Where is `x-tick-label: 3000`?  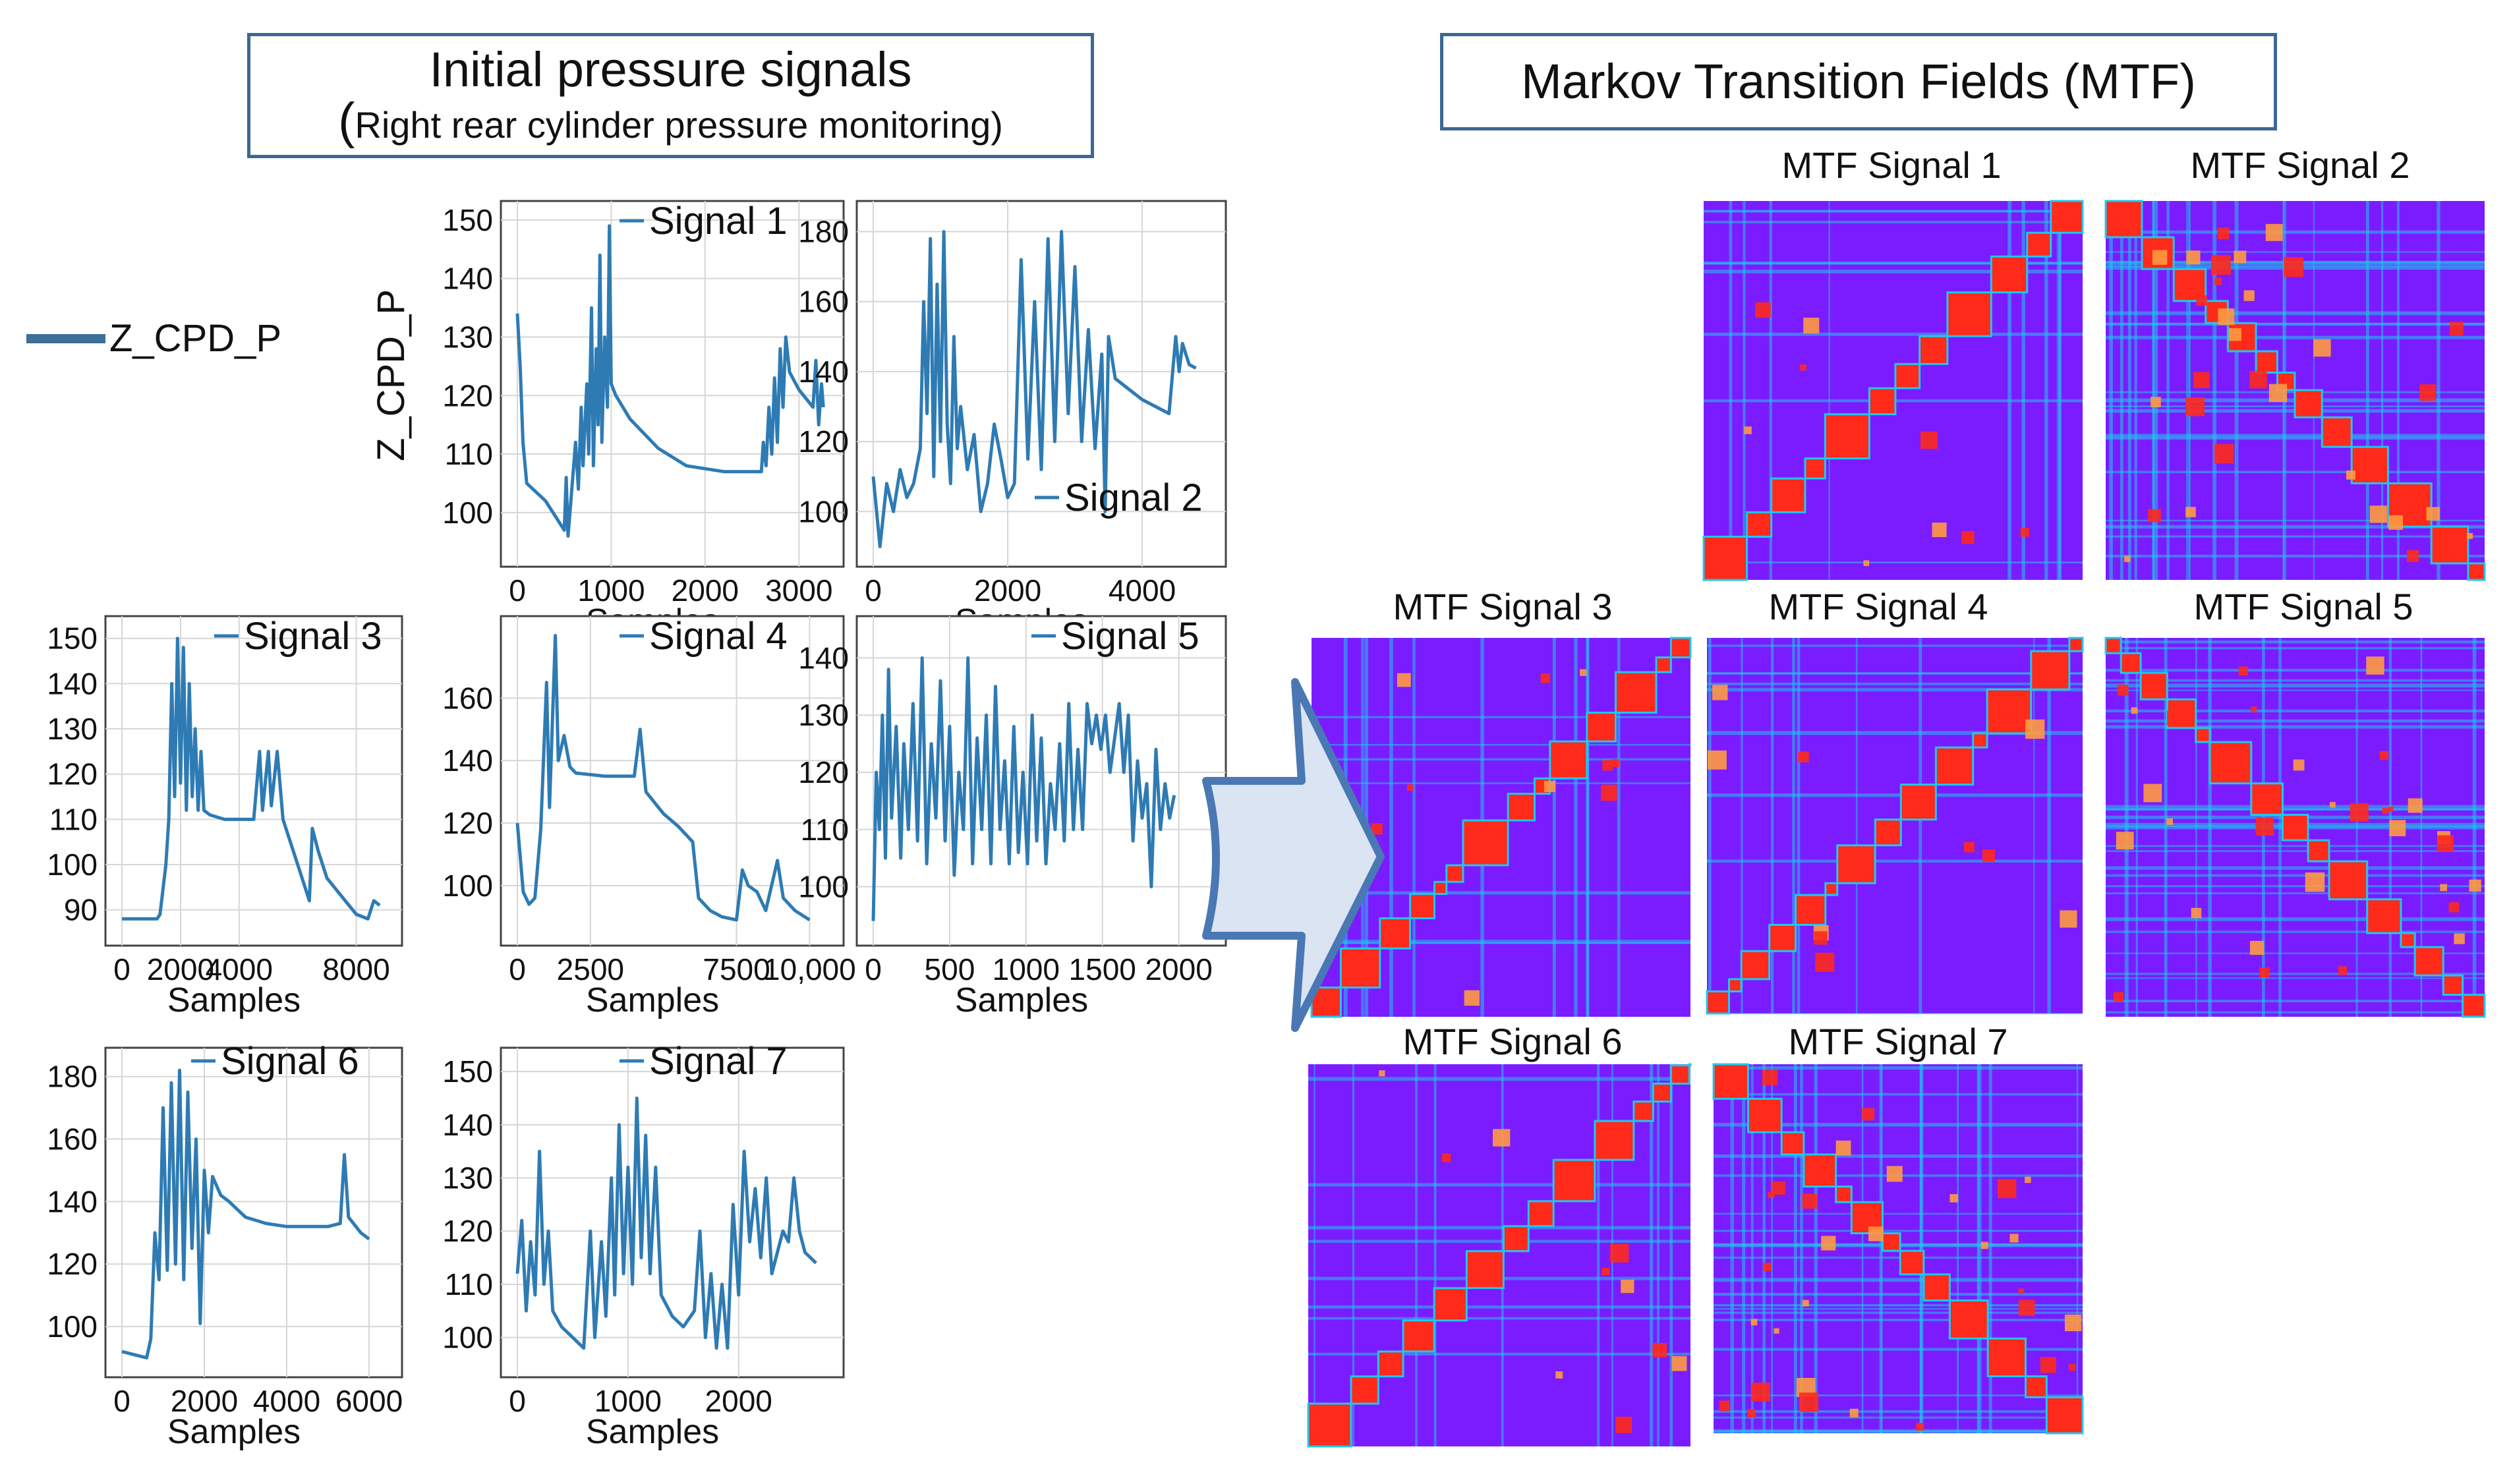 x-tick-label: 3000 is located at coordinates (799, 590).